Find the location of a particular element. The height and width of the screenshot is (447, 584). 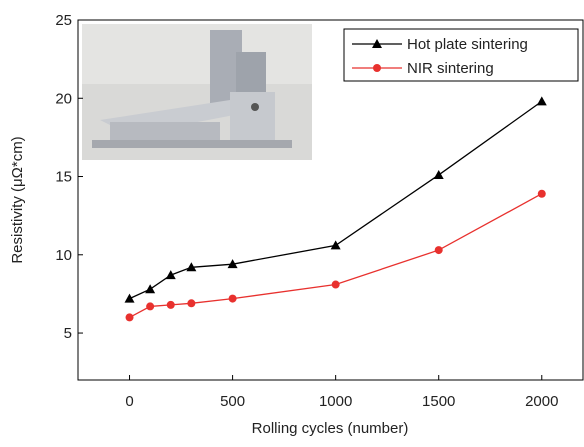

x-tick-label: 500 is located at coordinates (232, 401).